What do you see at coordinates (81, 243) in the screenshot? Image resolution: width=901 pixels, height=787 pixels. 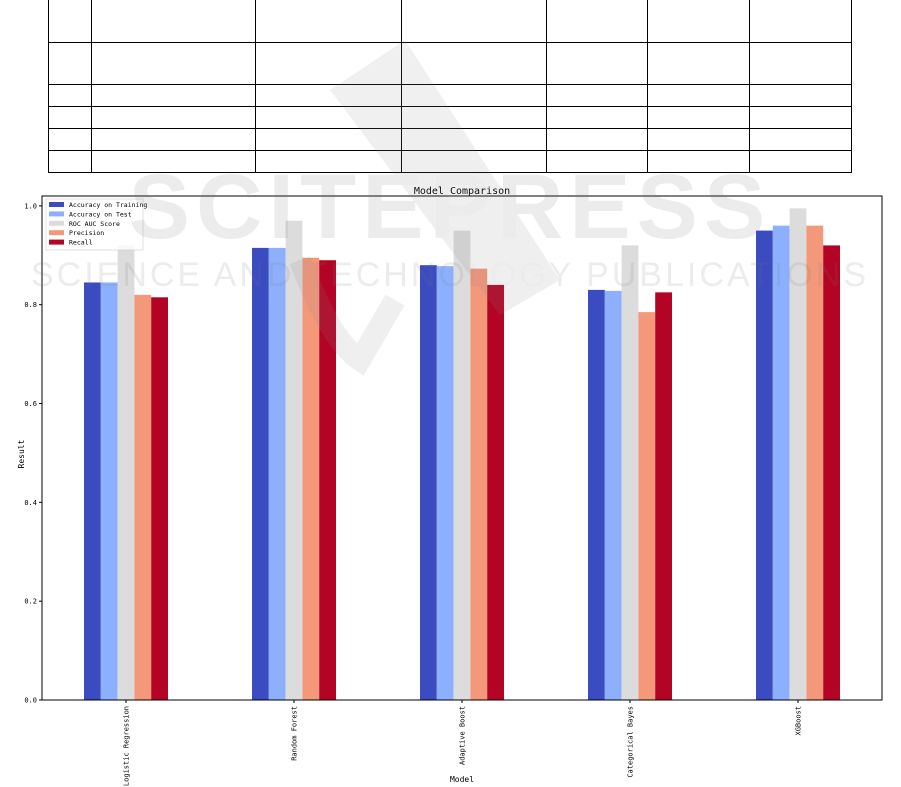 I see `legend-label: Recall` at bounding box center [81, 243].